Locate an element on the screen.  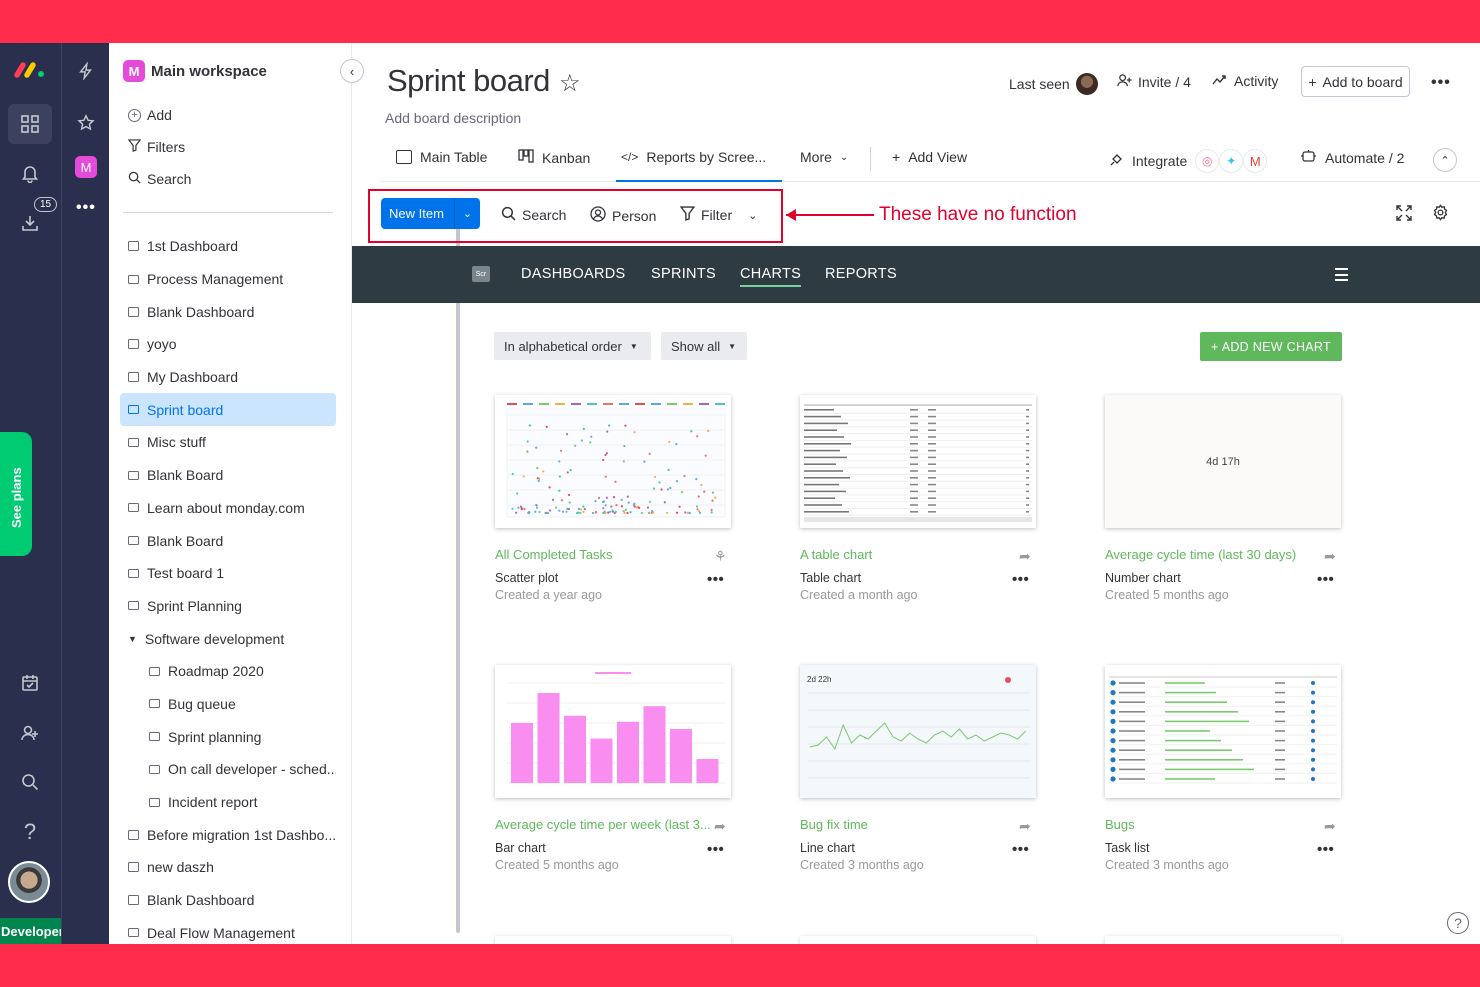
sidebar-item: Sprint board is located at coordinates (228, 410).